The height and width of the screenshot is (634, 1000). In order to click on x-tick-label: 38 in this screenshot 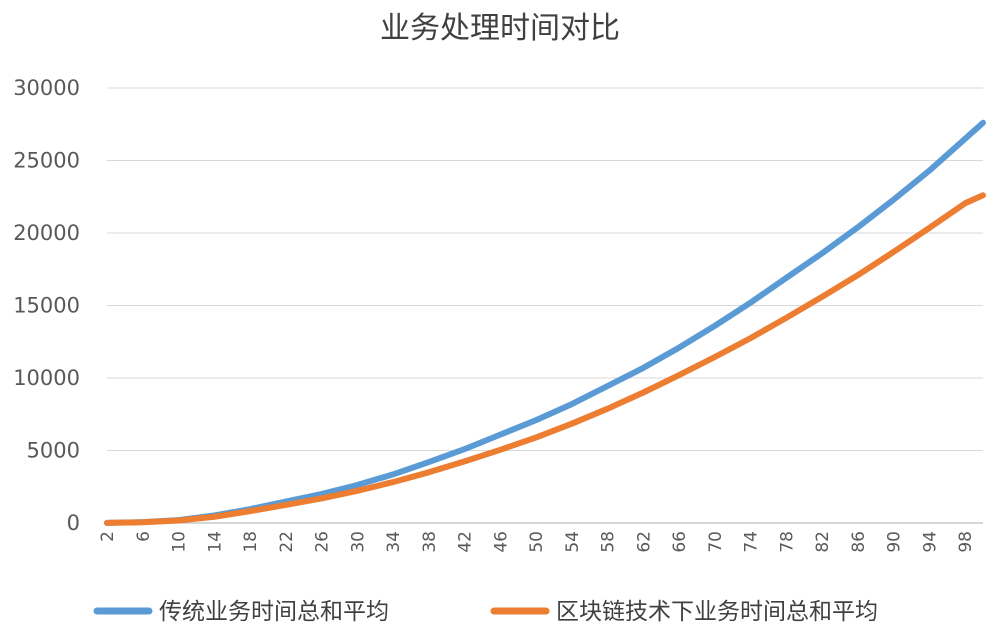, I will do `click(430, 542)`.